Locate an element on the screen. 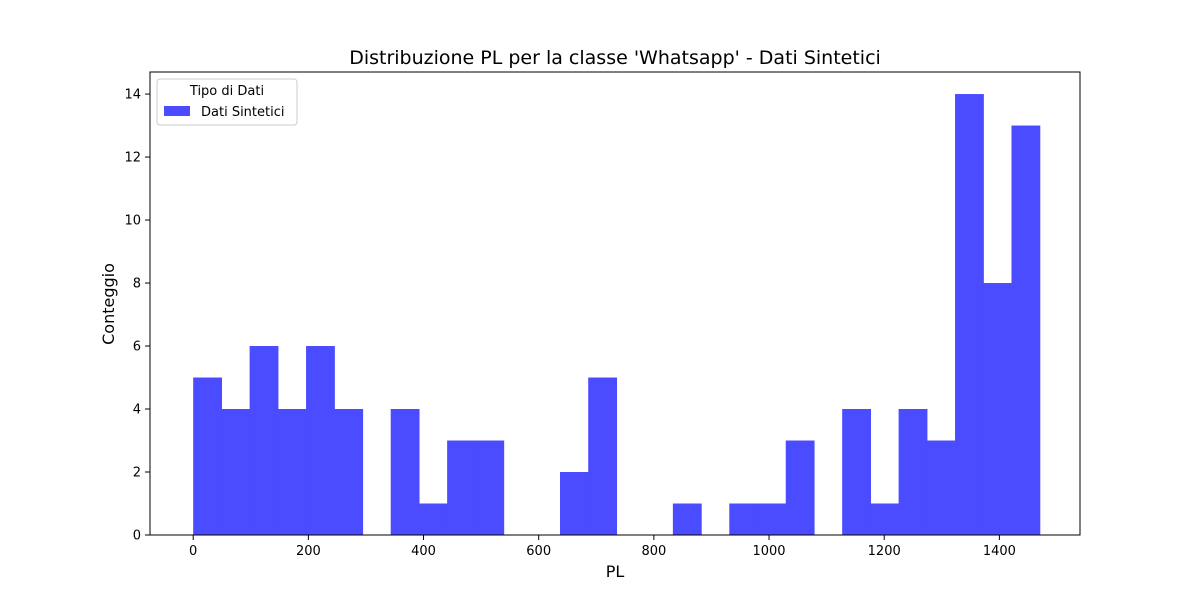 The height and width of the screenshot is (600, 1200). legend-box is located at coordinates (227, 102).